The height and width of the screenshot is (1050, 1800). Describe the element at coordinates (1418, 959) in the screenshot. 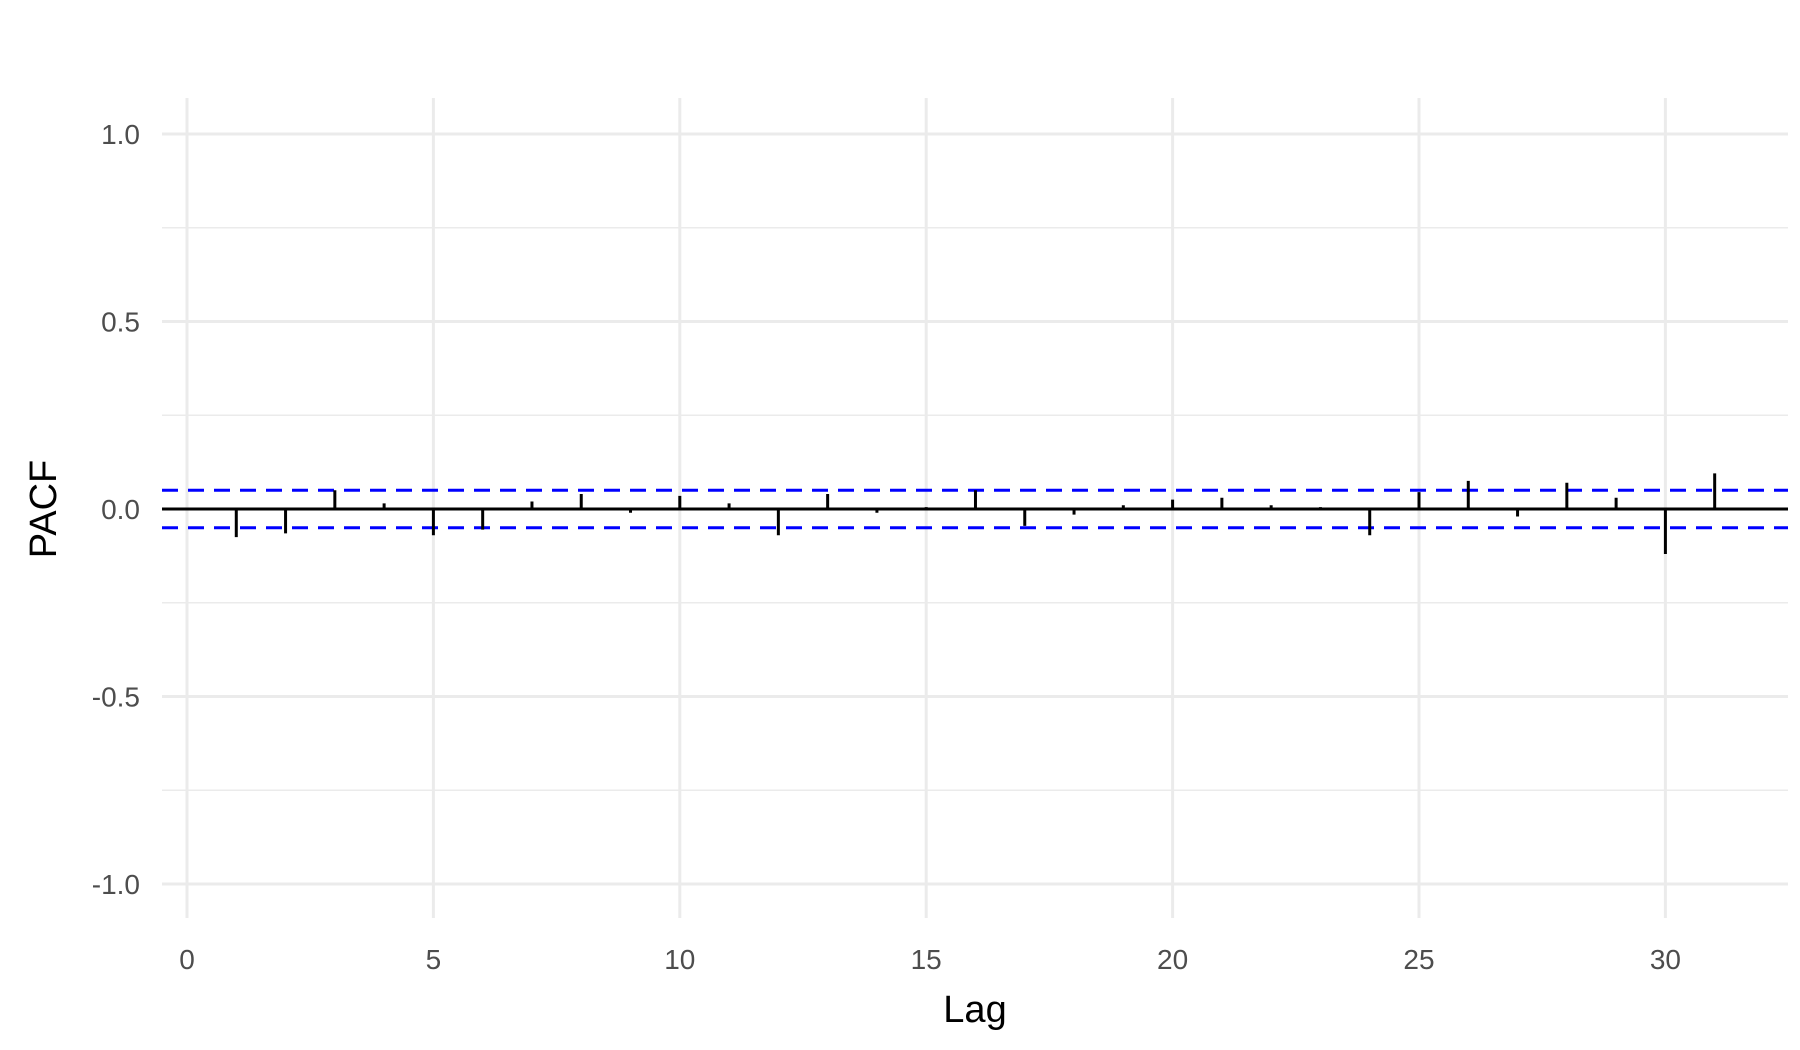

I see `x-tick-label: 25` at that location.